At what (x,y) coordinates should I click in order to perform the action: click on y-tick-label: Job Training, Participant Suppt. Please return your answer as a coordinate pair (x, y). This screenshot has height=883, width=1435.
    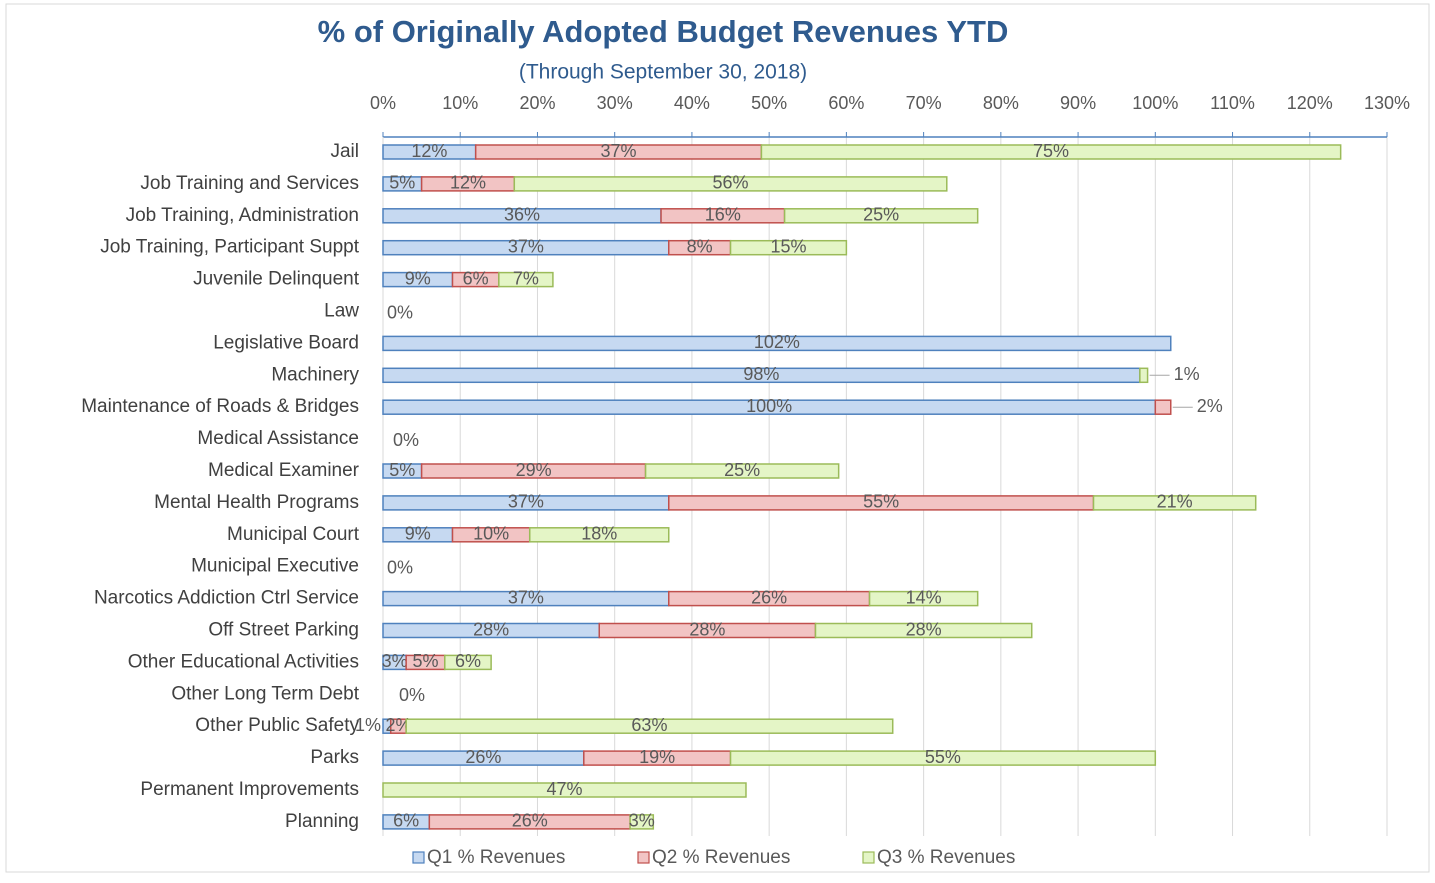
    Looking at the image, I should click on (229, 247).